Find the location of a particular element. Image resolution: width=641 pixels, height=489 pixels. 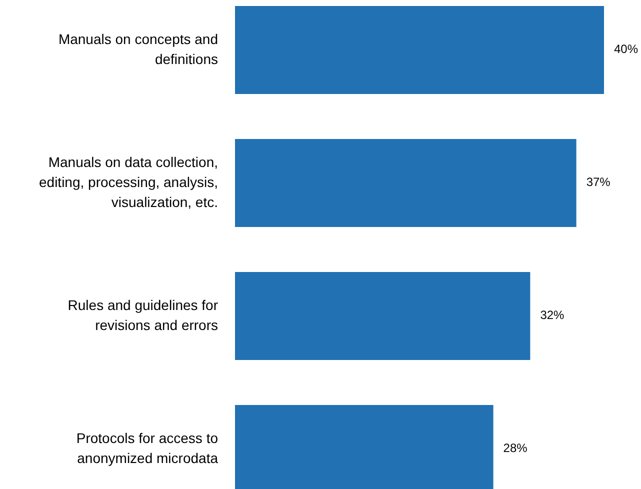

data-label: 40% is located at coordinates (626, 49).